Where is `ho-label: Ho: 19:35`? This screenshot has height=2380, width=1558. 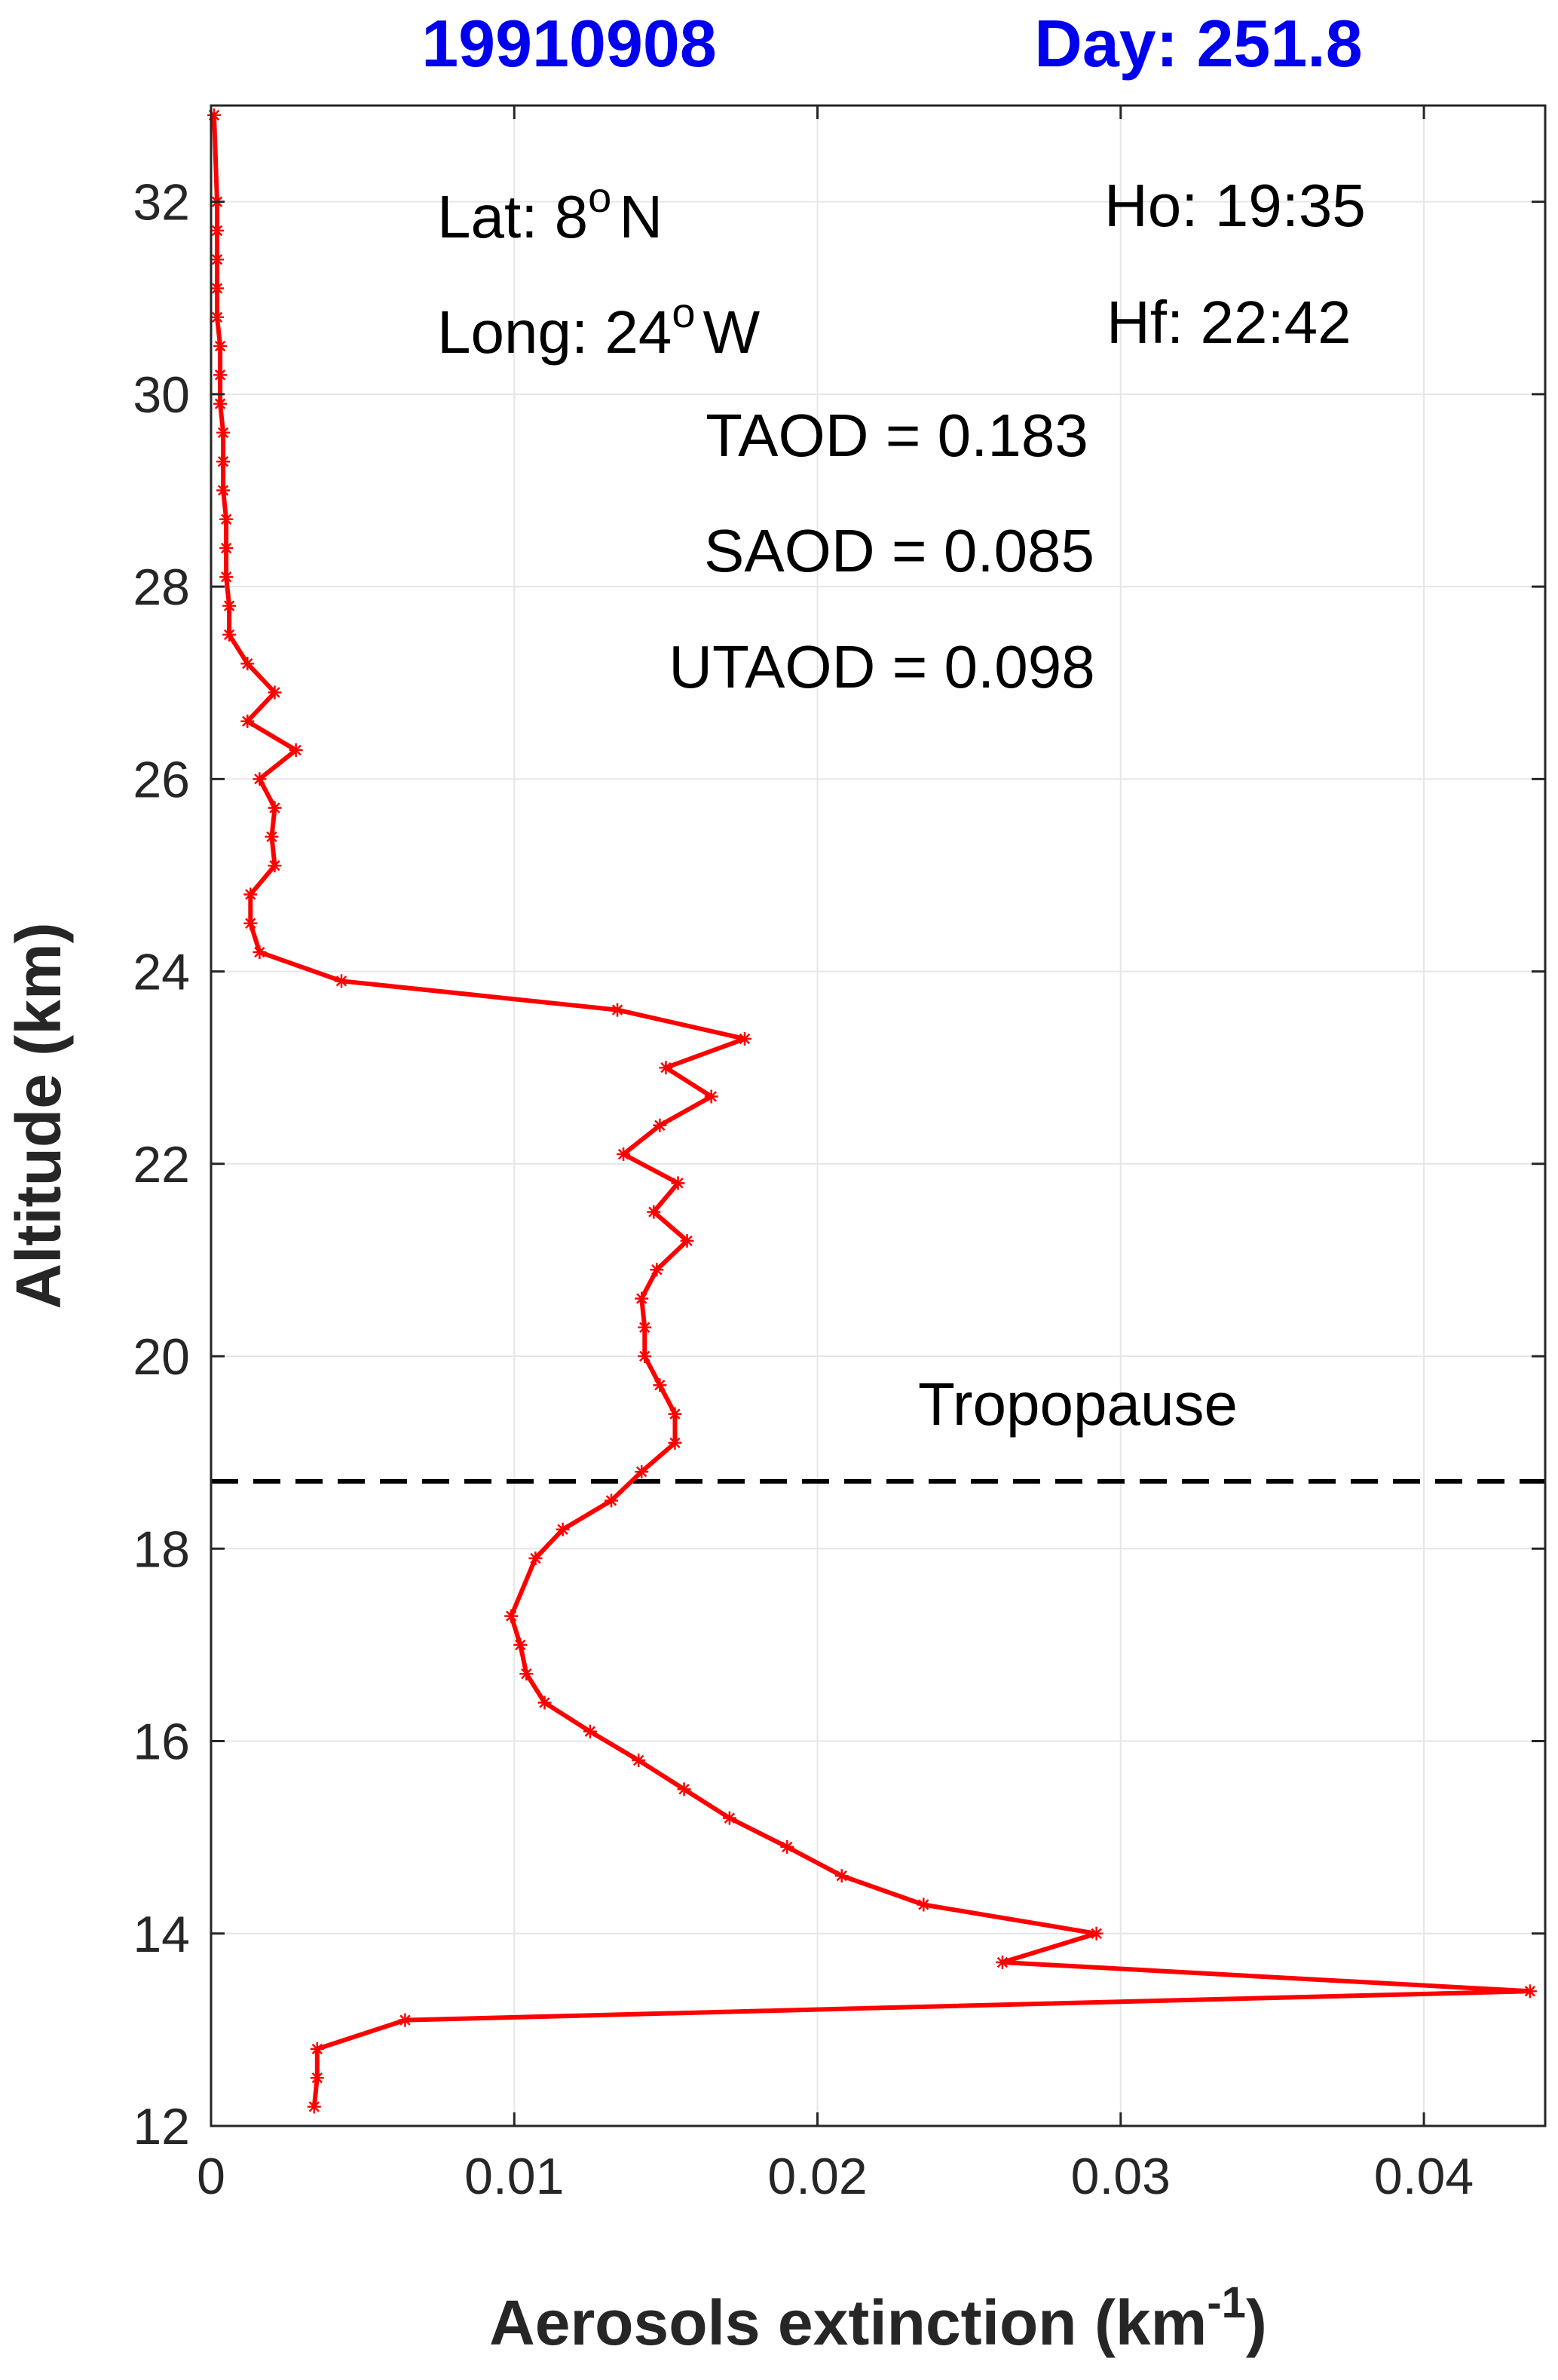
ho-label: Ho: 19:35 is located at coordinates (1235, 205).